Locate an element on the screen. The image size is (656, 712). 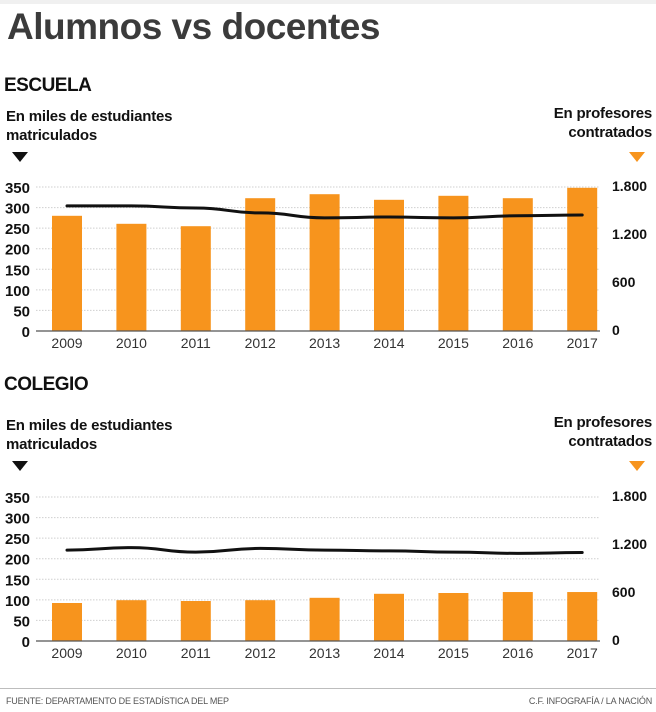
students-line is located at coordinates (324, 550).